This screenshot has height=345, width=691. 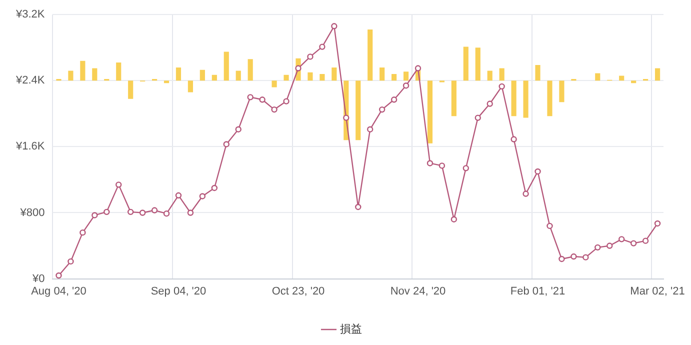 What do you see at coordinates (38, 278) in the screenshot?
I see `y-tick-label: ¥0` at bounding box center [38, 278].